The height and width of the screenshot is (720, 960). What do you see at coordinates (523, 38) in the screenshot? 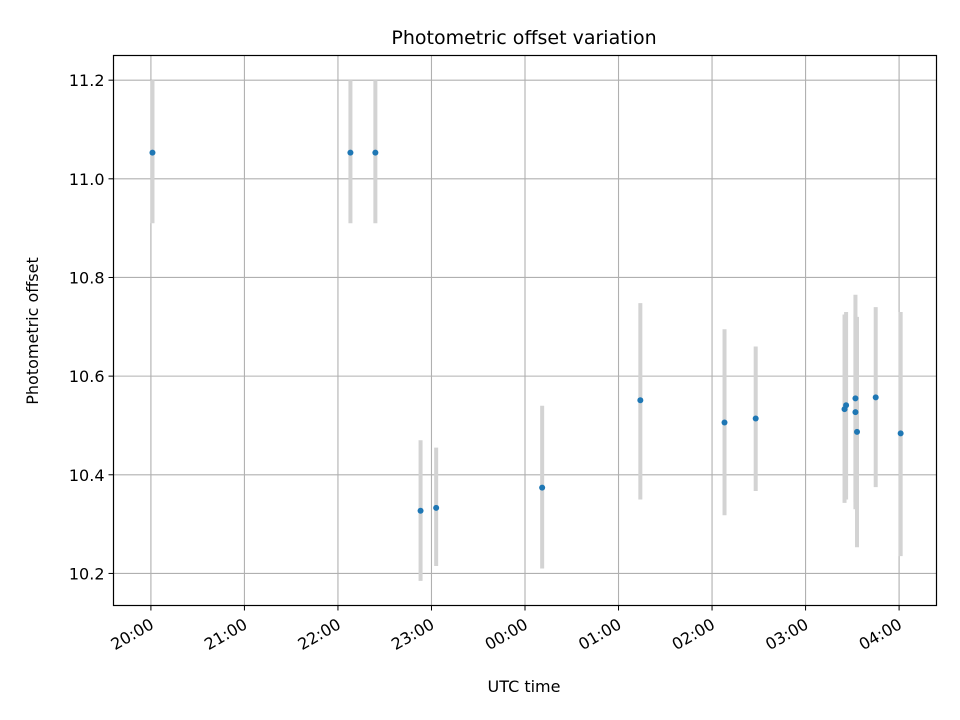
I see `chart-title: Photometric offset variation` at bounding box center [523, 38].